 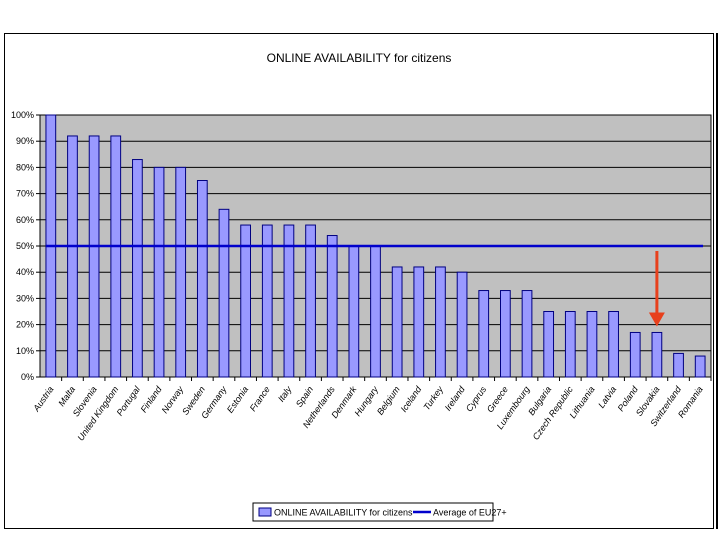 I want to click on x-tick-label: Turkey, so click(x=433, y=398).